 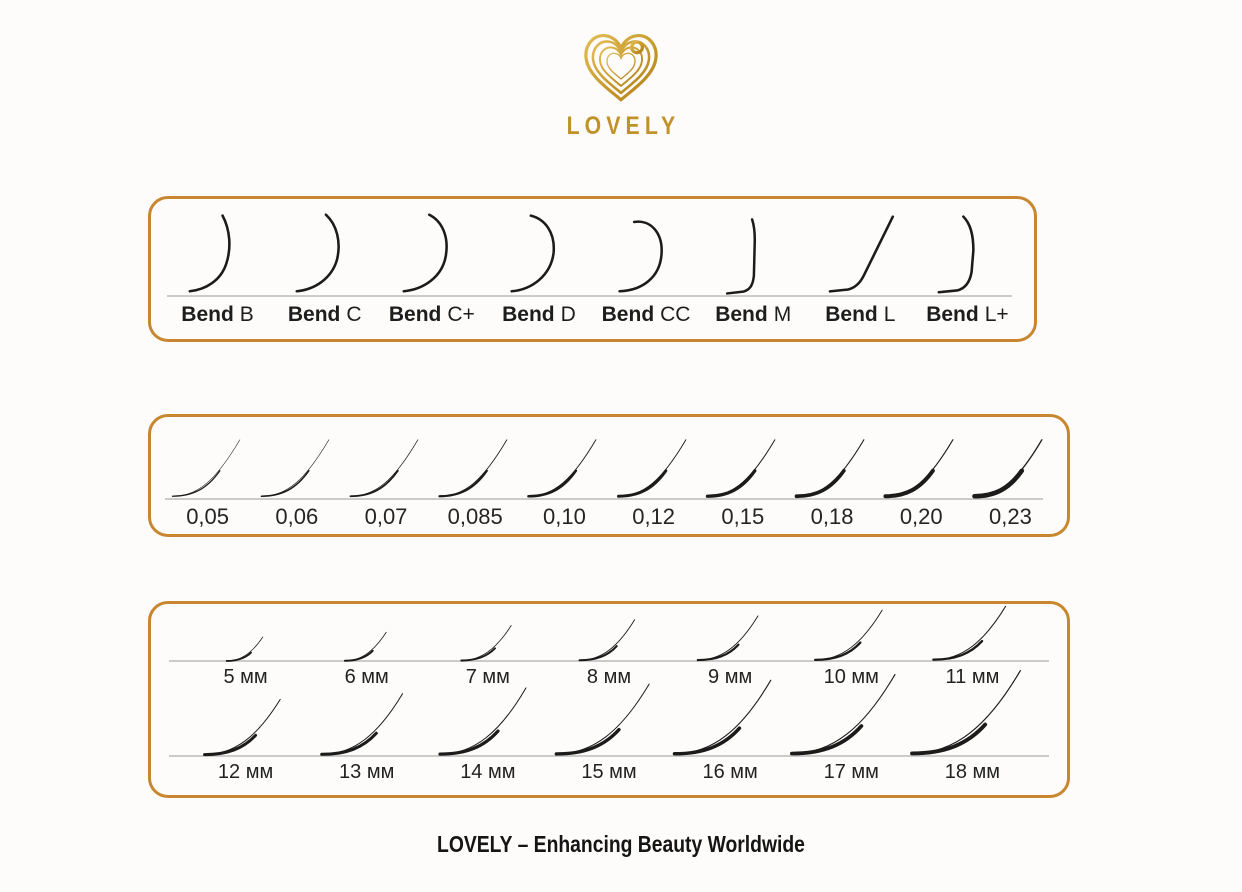 I want to click on bend-c-plus-curve-icon, so click(x=425, y=253).